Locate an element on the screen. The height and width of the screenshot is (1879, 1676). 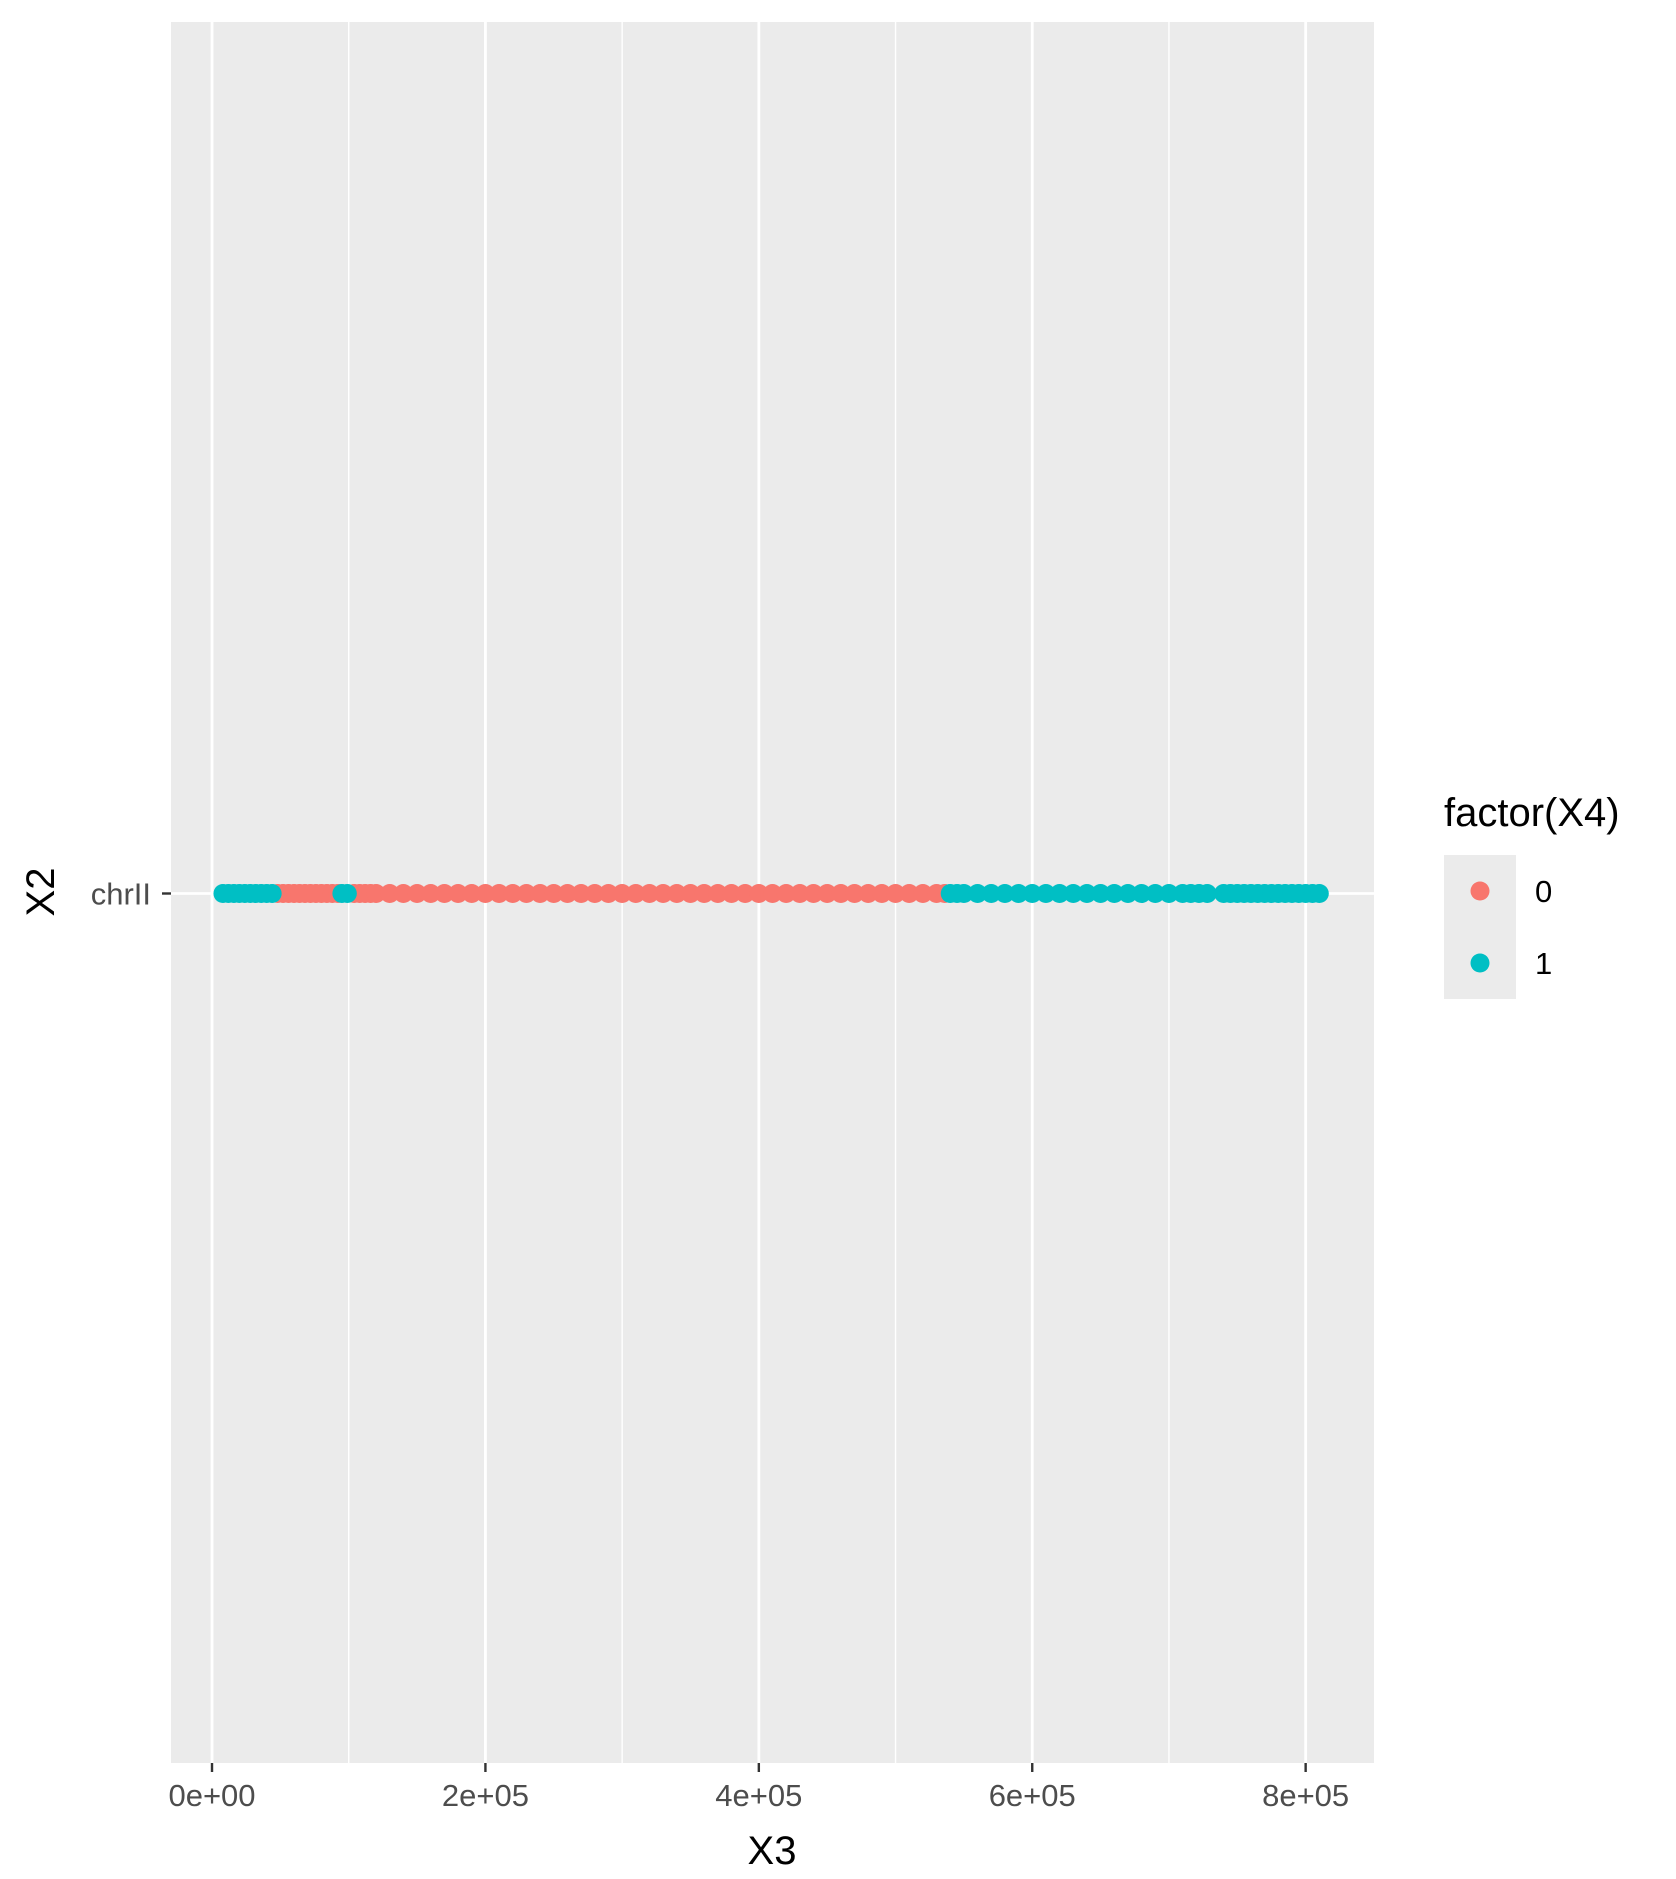
x-tick-label: 0e+00 is located at coordinates (211, 1795).